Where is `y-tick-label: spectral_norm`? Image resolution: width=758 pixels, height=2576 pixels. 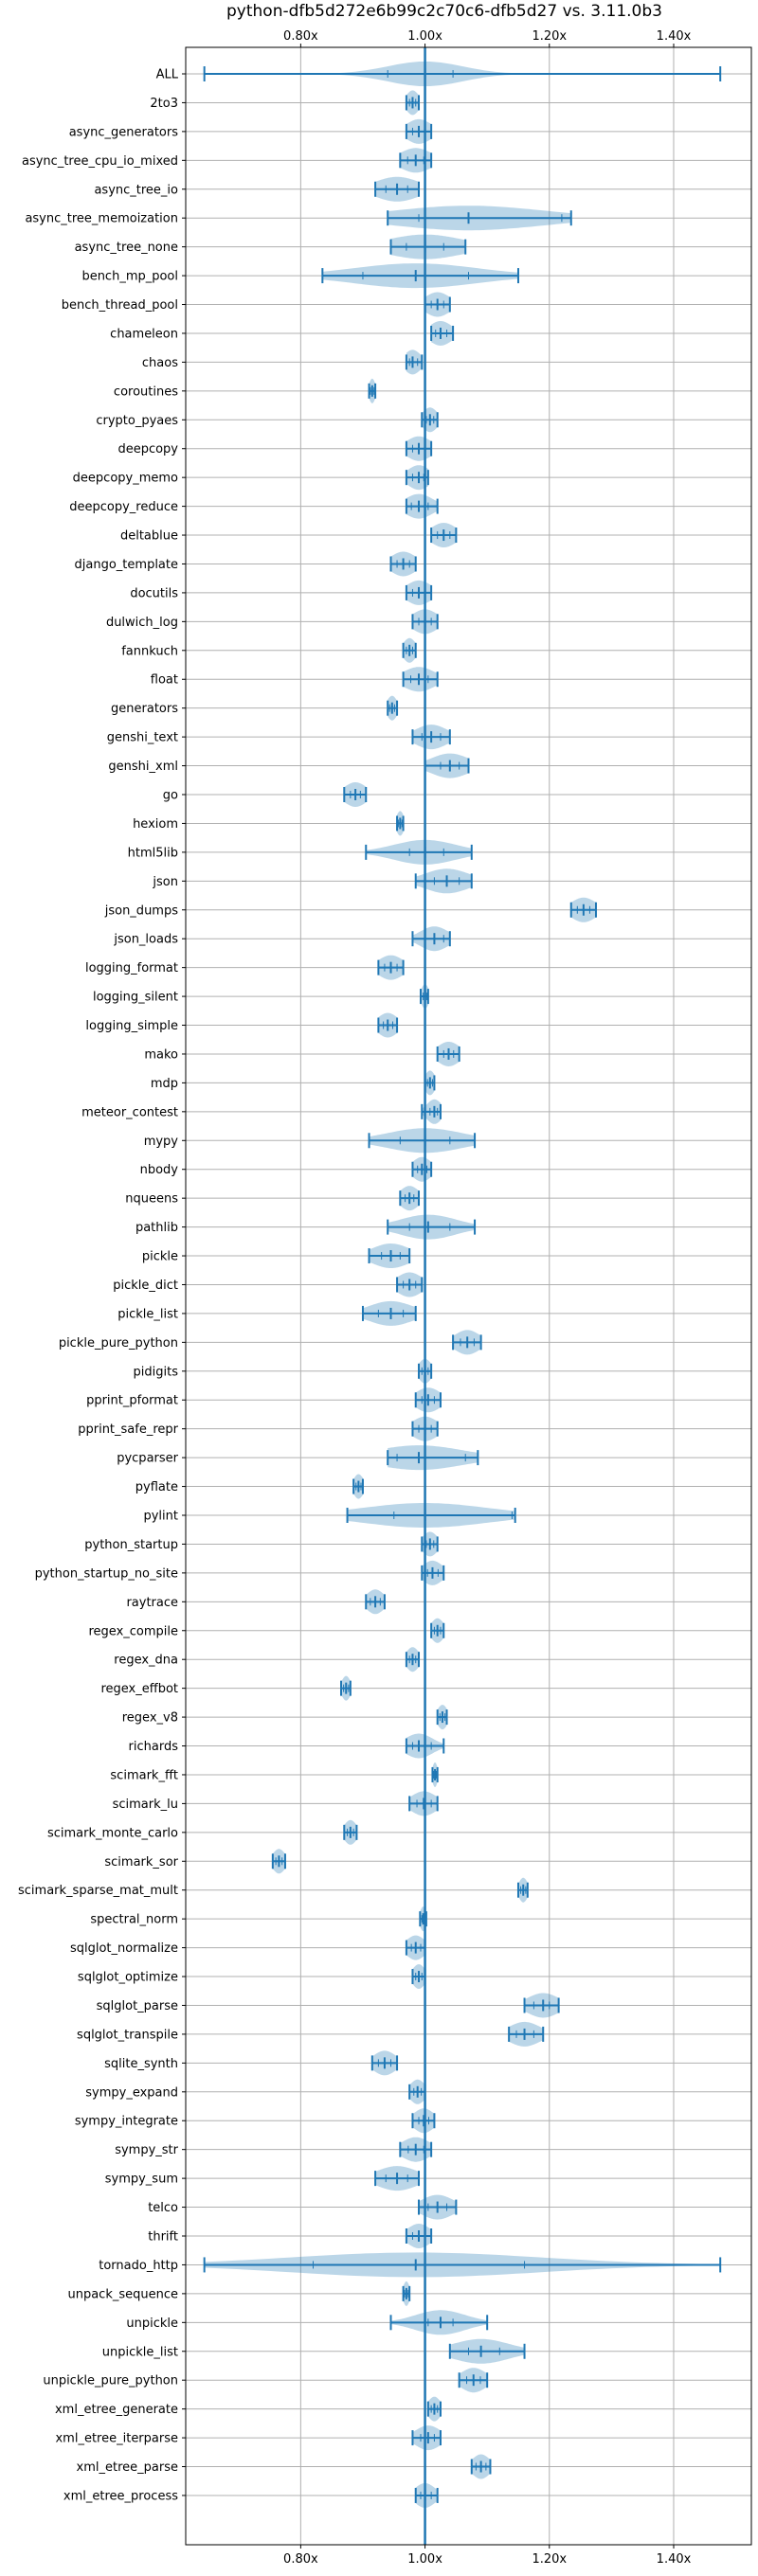 y-tick-label: spectral_norm is located at coordinates (134, 1920).